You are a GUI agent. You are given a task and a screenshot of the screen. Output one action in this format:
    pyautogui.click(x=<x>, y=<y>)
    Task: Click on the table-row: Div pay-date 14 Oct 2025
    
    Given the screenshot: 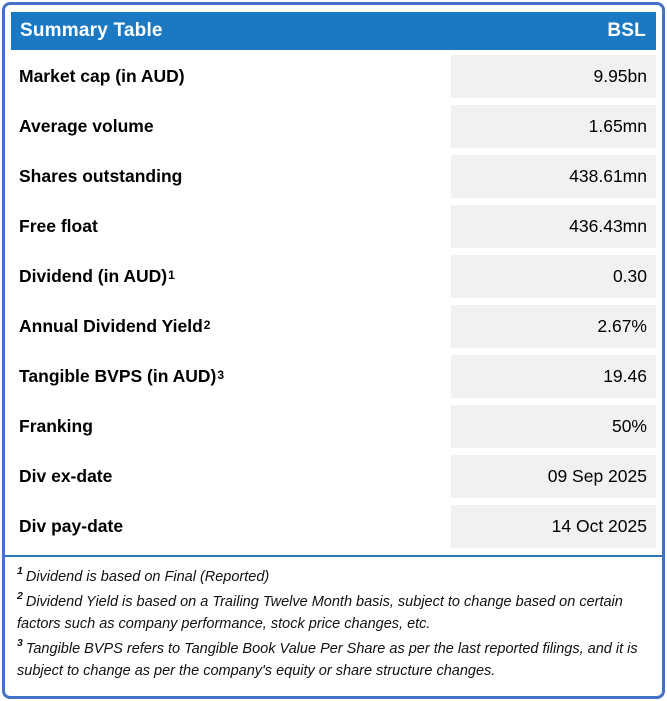 What is the action you would take?
    pyautogui.click(x=333, y=526)
    